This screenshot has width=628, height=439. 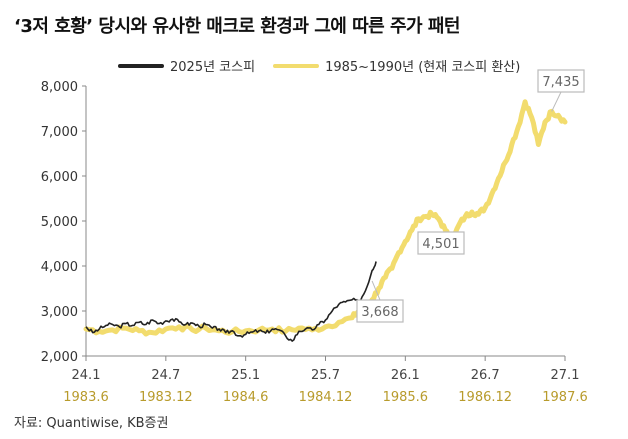 I want to click on x-tick-label-primary: 25.1, so click(x=245, y=375).